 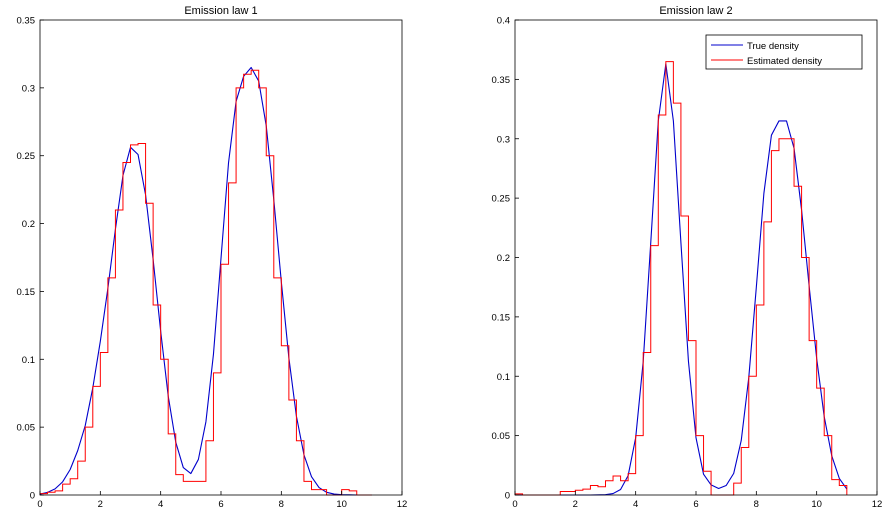 I want to click on chart-2-y-ticks: 0 0.05 0.1 0.15 0.2 0.25 0.3 0.35 0.4, so click(x=505, y=259).